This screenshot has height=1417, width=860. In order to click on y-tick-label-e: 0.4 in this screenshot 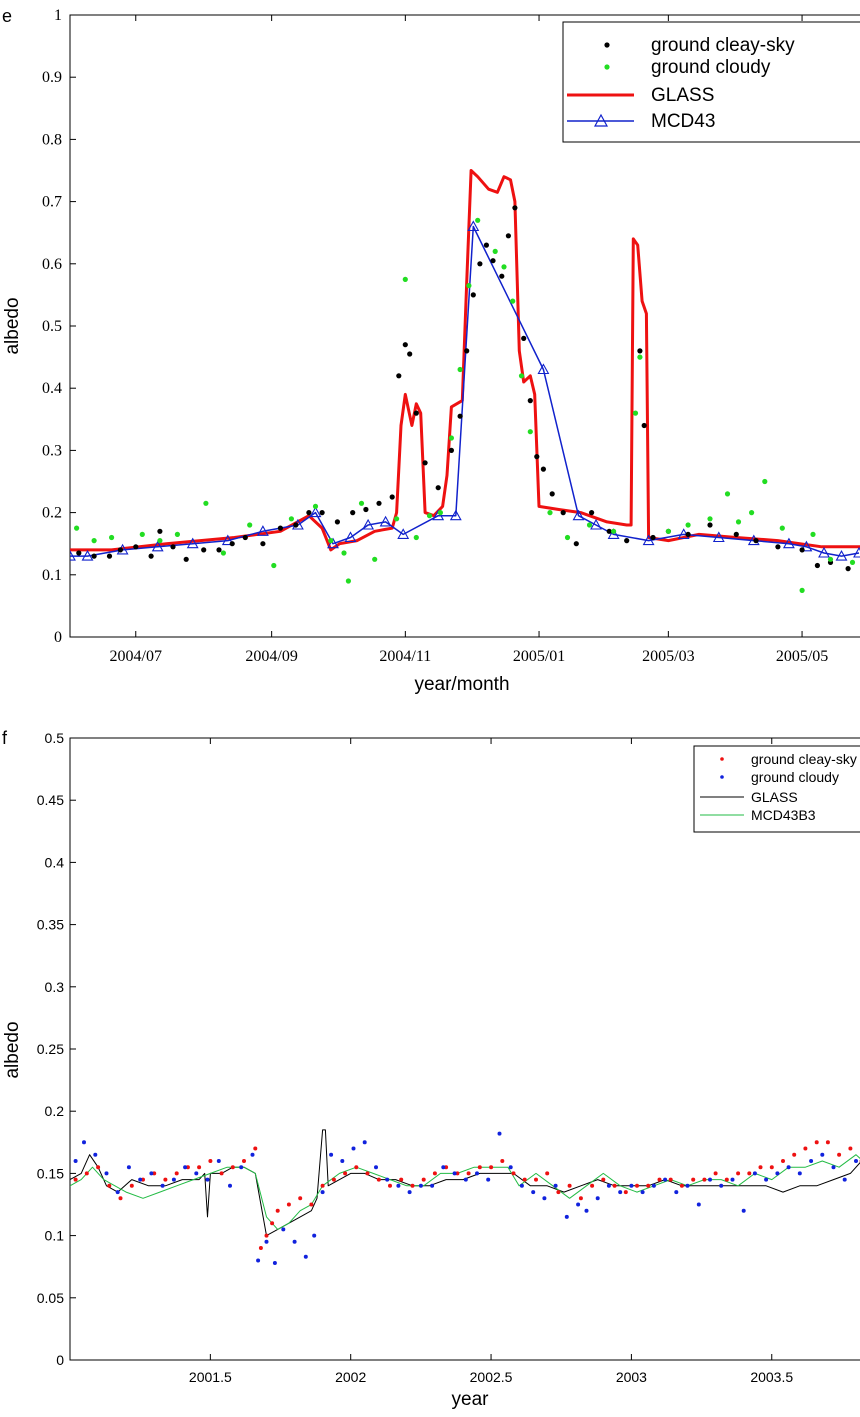, I will do `click(52, 388)`.